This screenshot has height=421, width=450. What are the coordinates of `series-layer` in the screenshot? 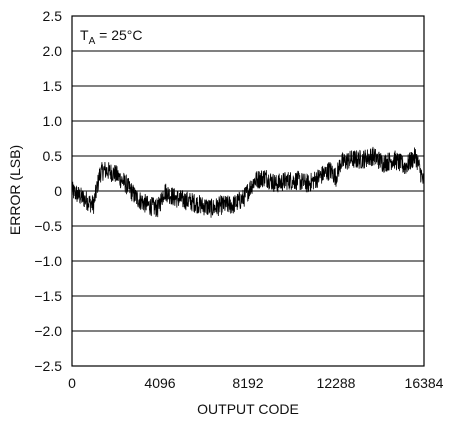 It's located at (248, 182).